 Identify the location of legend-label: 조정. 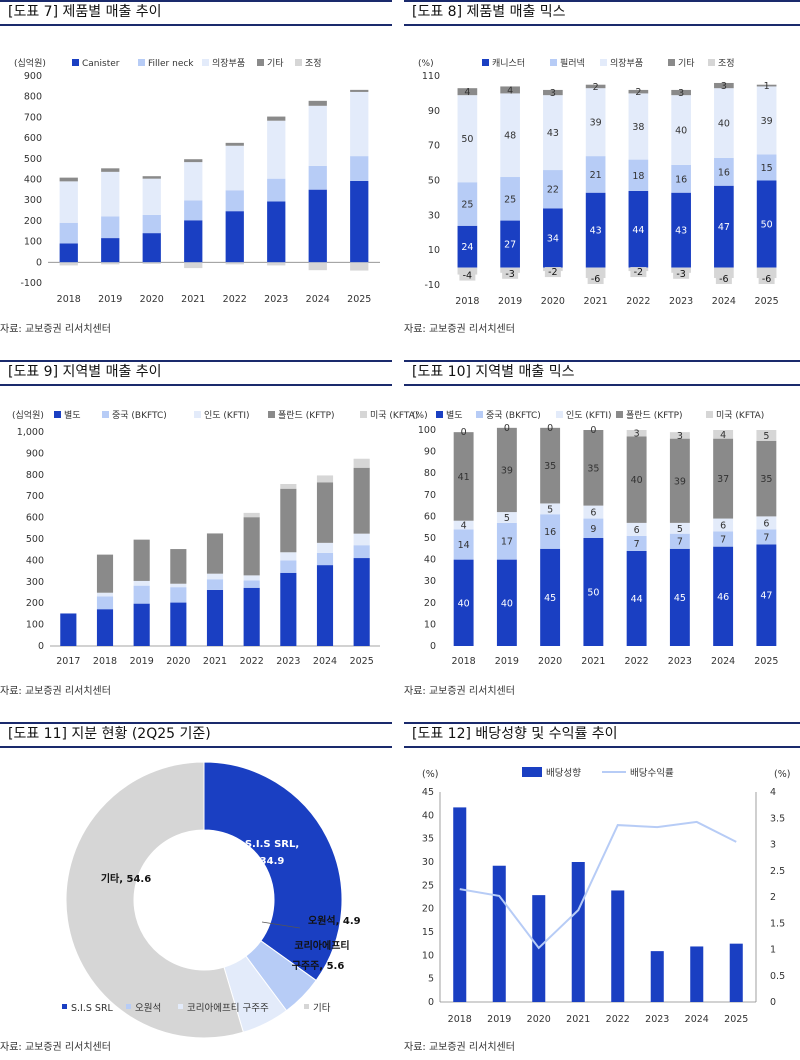
(313, 63).